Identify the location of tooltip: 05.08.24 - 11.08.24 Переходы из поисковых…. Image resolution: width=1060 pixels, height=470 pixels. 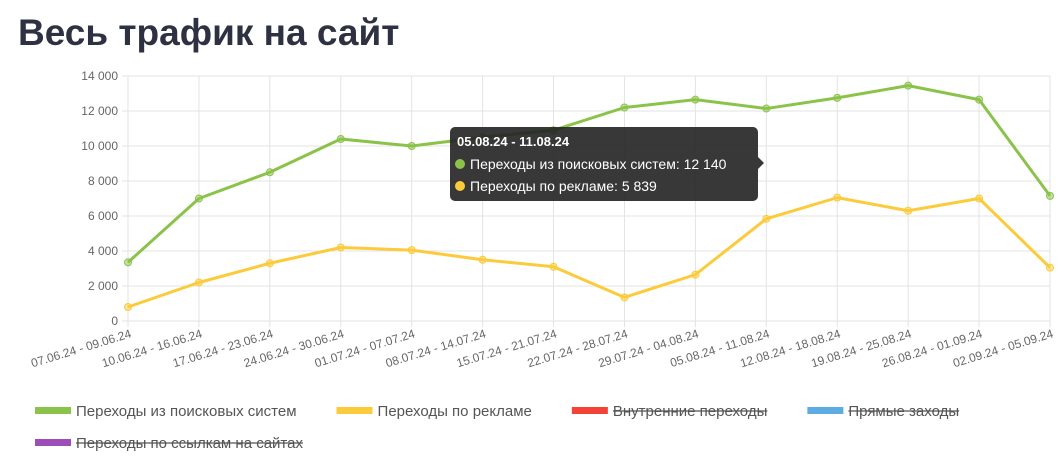
(607, 164).